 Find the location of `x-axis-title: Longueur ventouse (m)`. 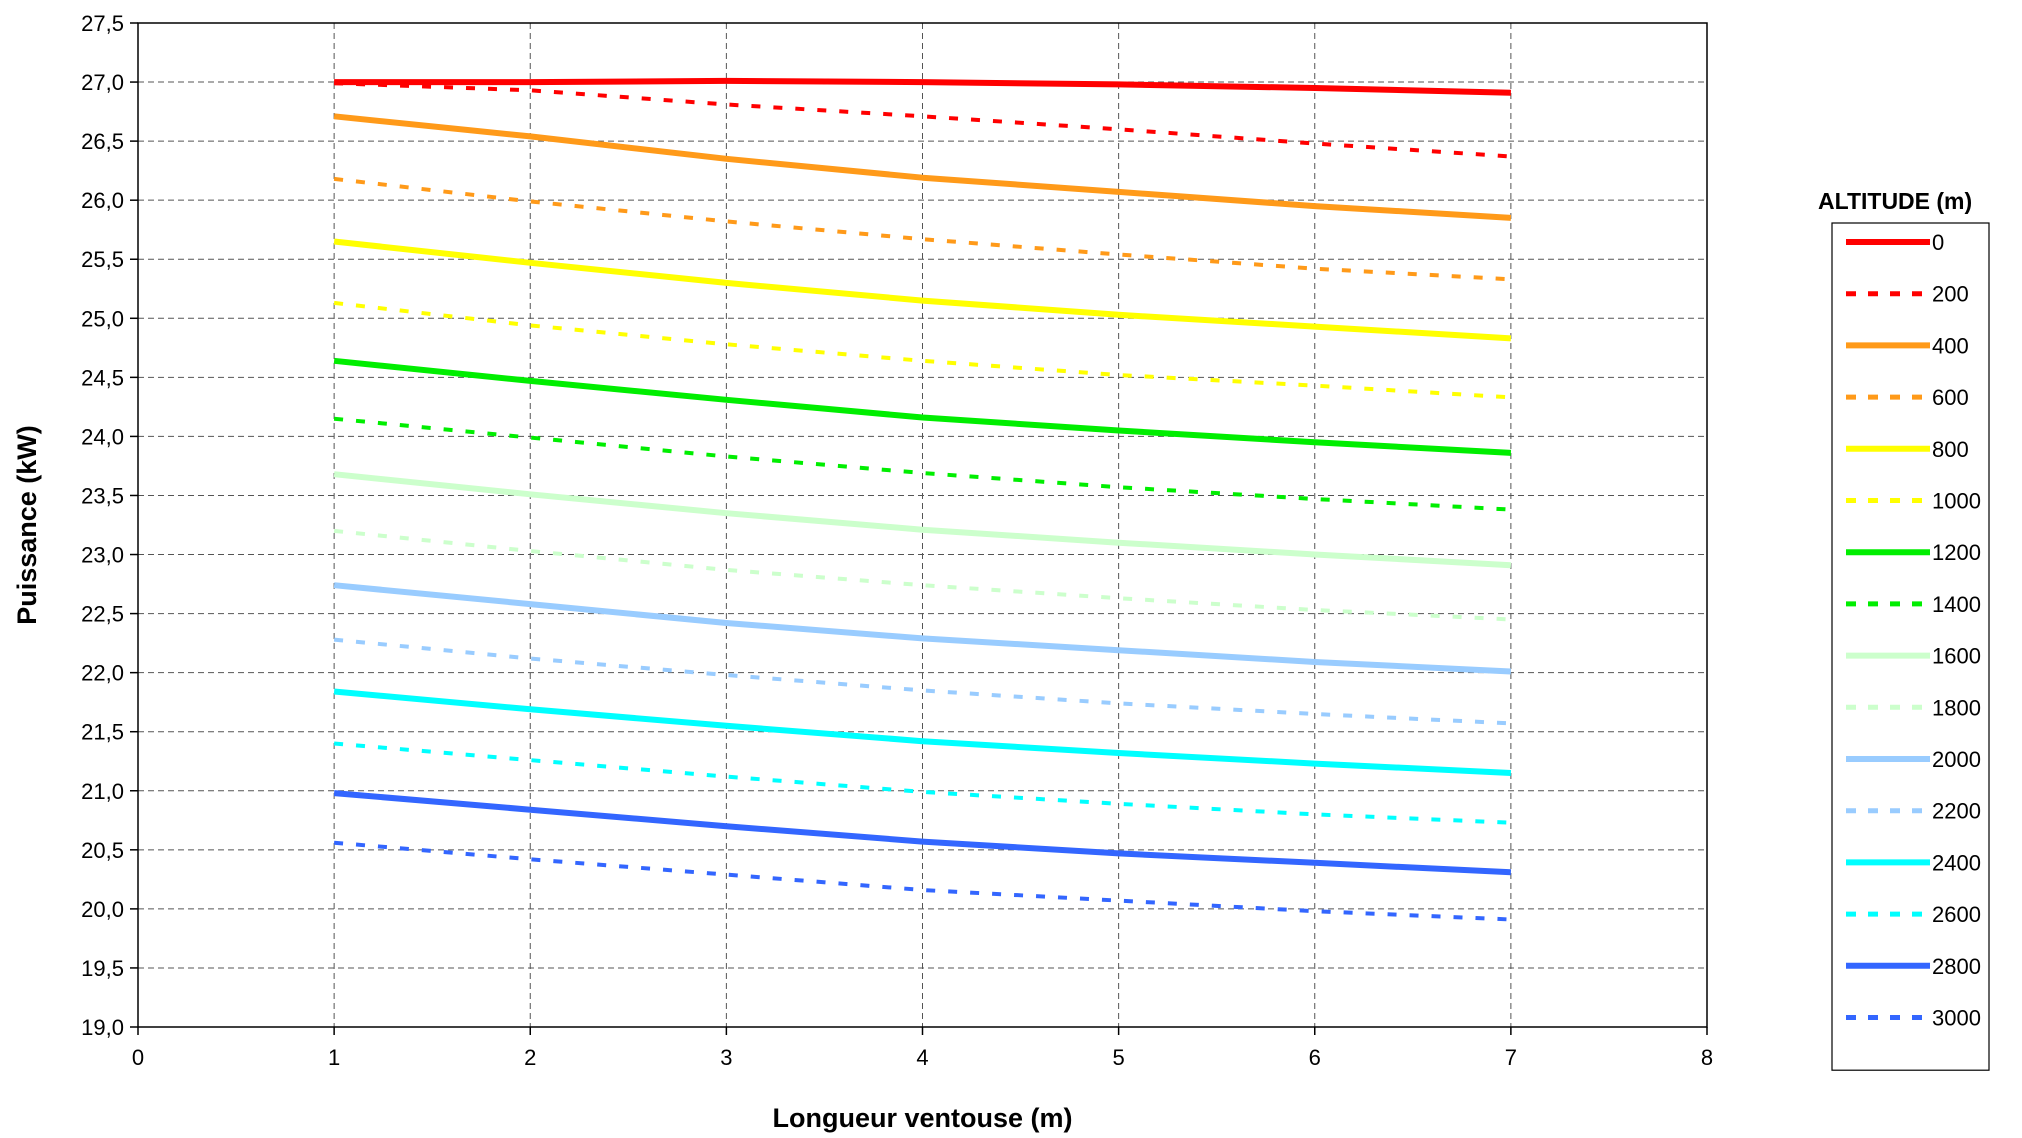

x-axis-title: Longueur ventouse (m) is located at coordinates (922, 1118).